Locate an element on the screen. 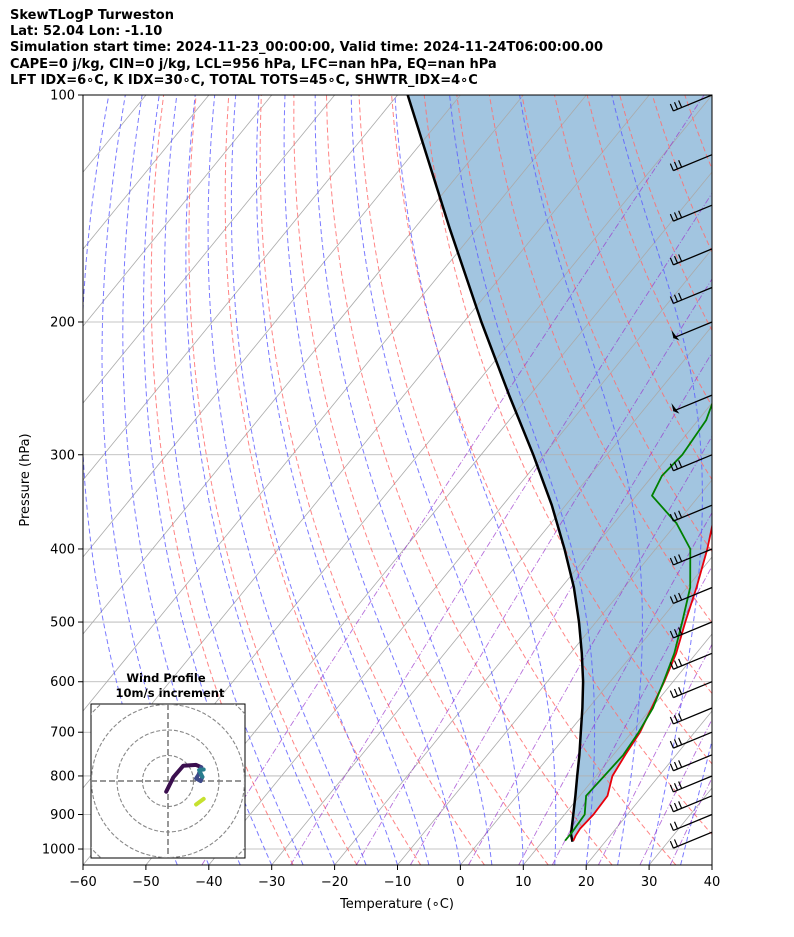  x-tick-label: −50 is located at coordinates (145, 882).